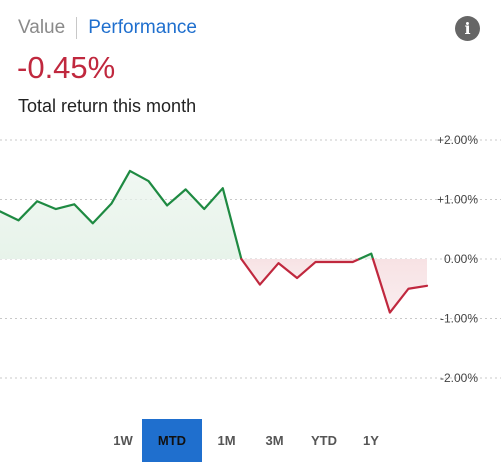  Describe the element at coordinates (172, 440) in the screenshot. I see `range-button-mtd: MTD` at that location.